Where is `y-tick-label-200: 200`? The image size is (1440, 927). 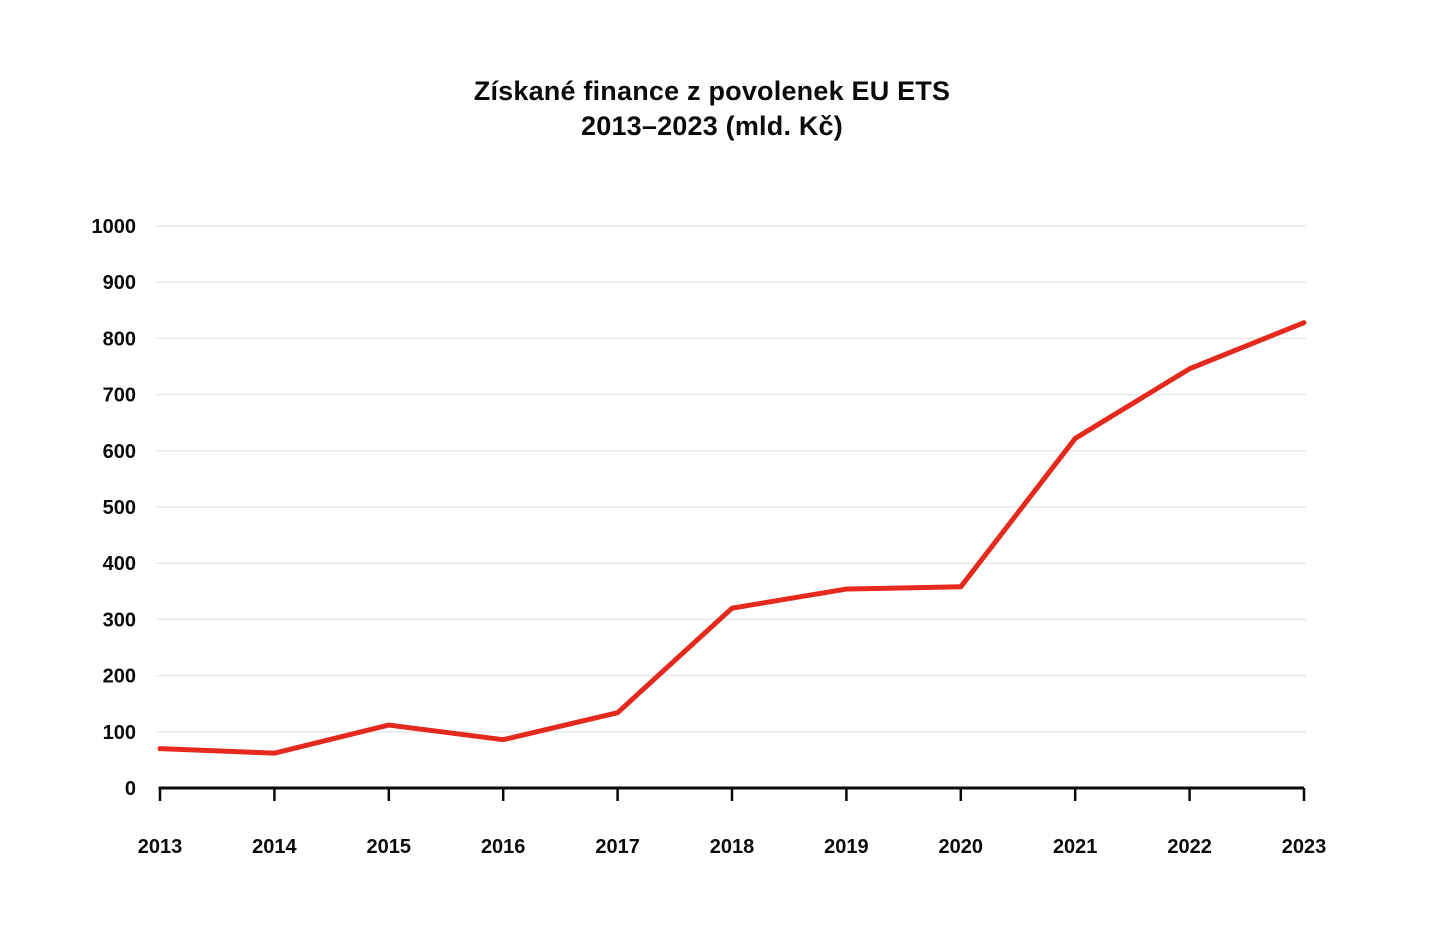 y-tick-label-200: 200 is located at coordinates (119, 677).